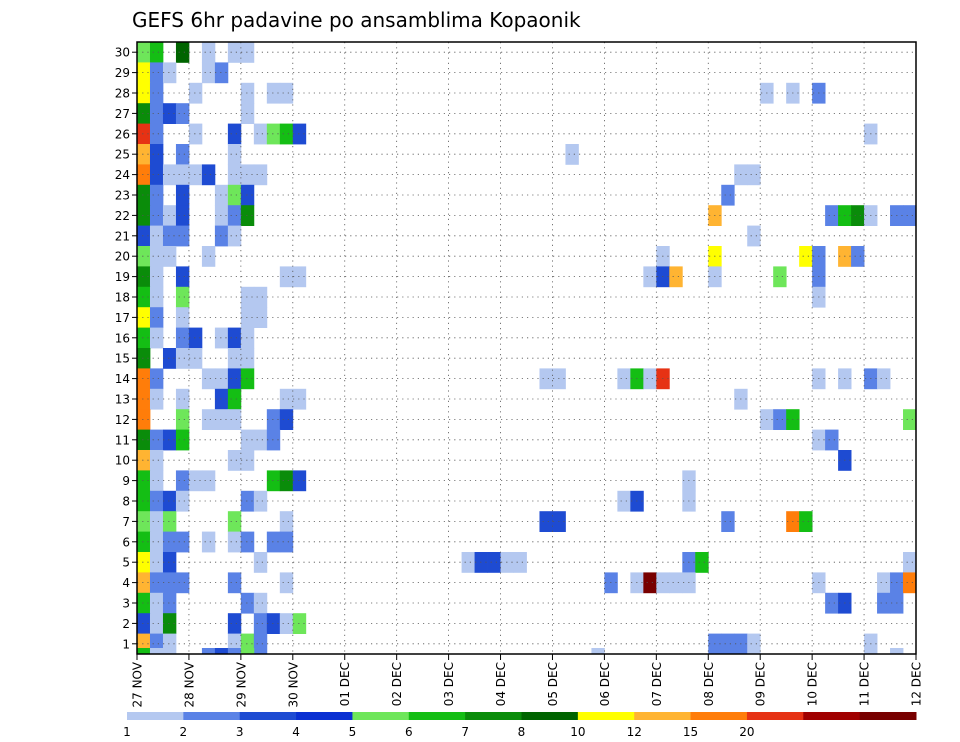 The width and height of the screenshot is (960, 742). What do you see at coordinates (122, 73) in the screenshot?
I see `y-tick-label: 29` at bounding box center [122, 73].